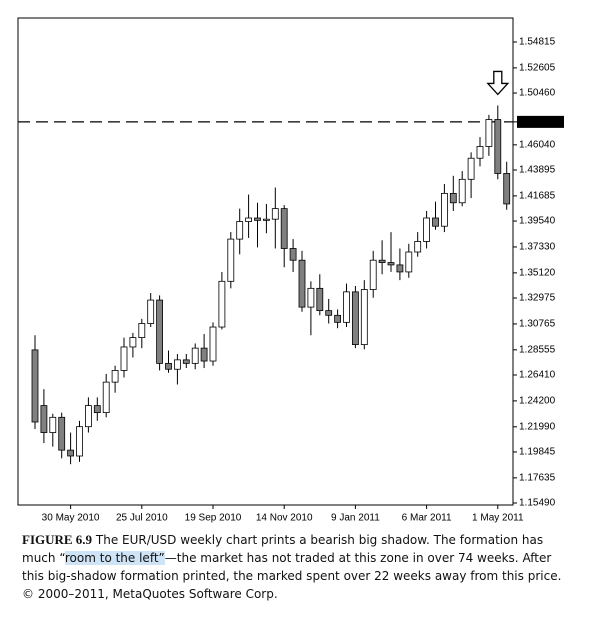  Describe the element at coordinates (537, 503) in the screenshot. I see `y-tick-label: 1.15490` at that location.